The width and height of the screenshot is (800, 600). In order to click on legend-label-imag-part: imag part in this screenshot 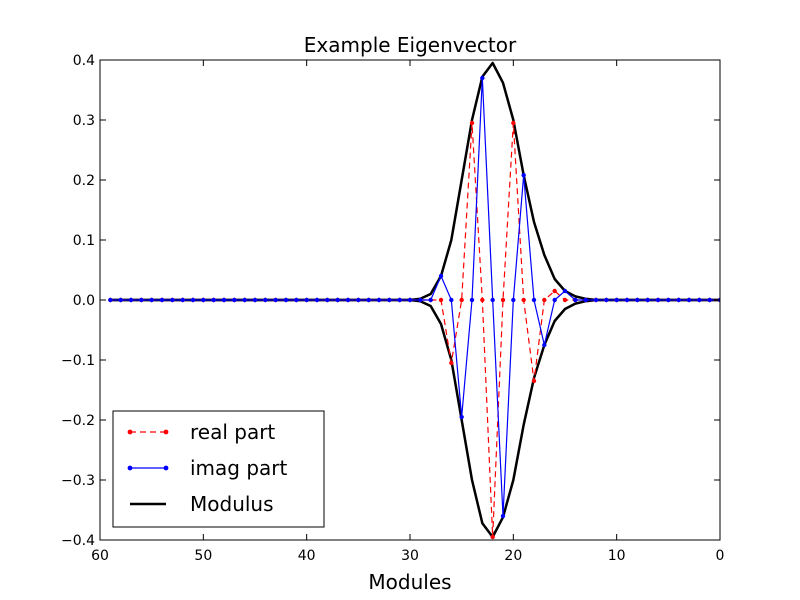, I will do `click(239, 468)`.